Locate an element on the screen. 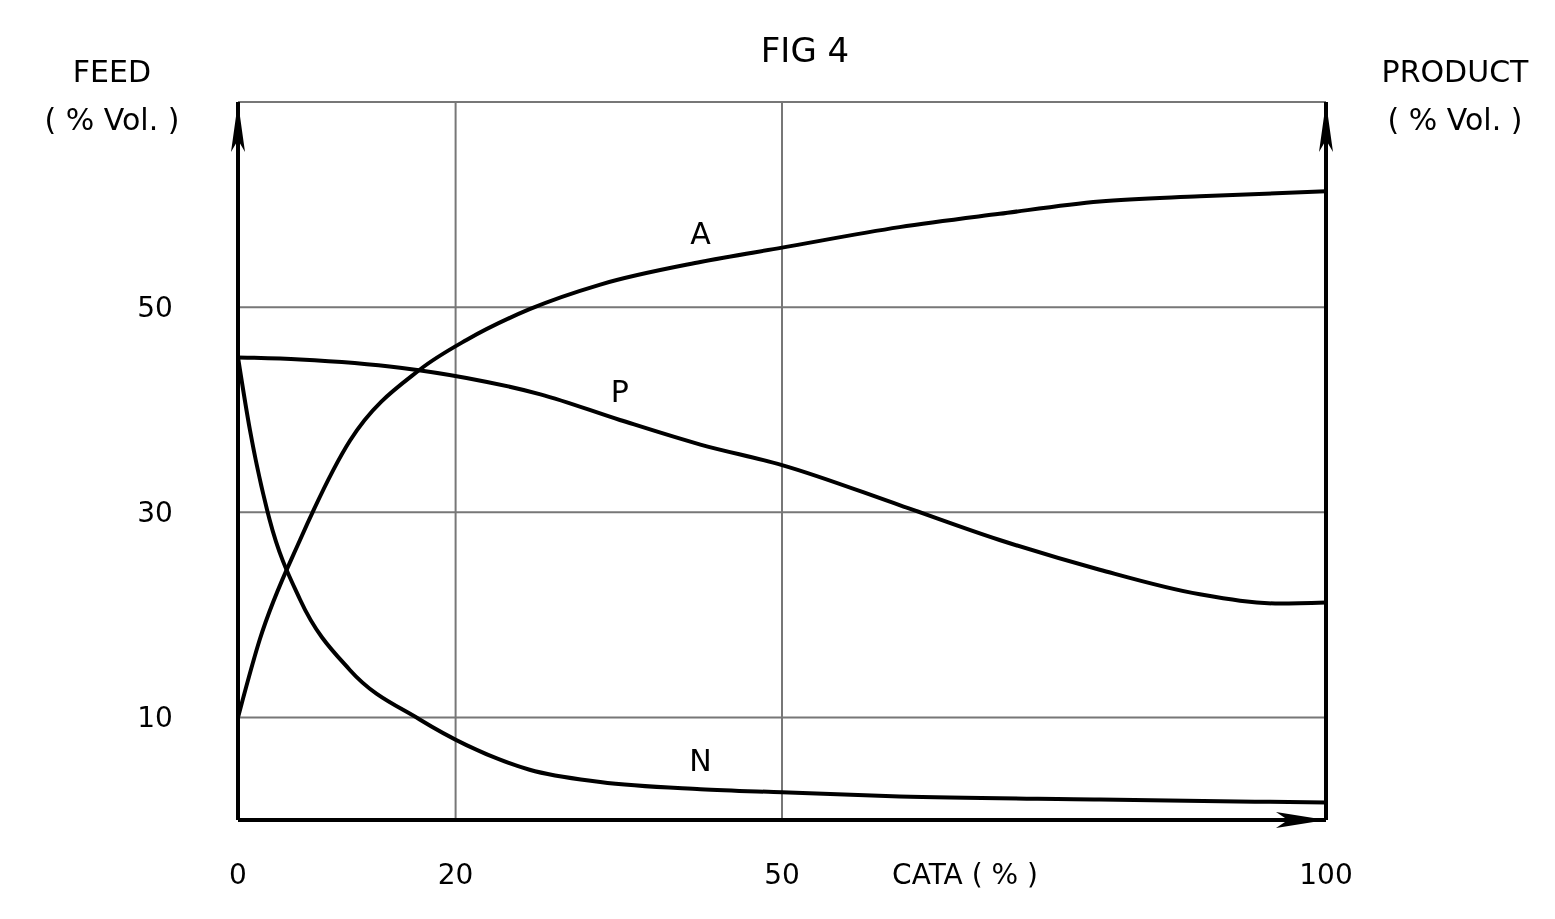 The width and height of the screenshot is (1555, 919). y-tick-label: 30 is located at coordinates (155, 513).